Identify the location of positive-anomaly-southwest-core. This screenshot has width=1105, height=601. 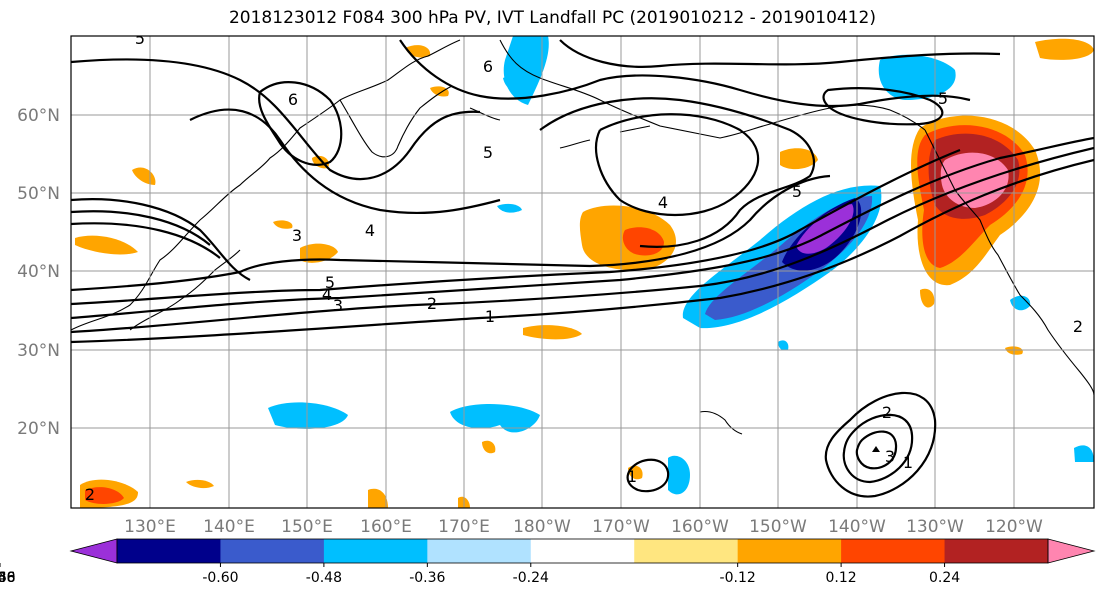
(104, 495).